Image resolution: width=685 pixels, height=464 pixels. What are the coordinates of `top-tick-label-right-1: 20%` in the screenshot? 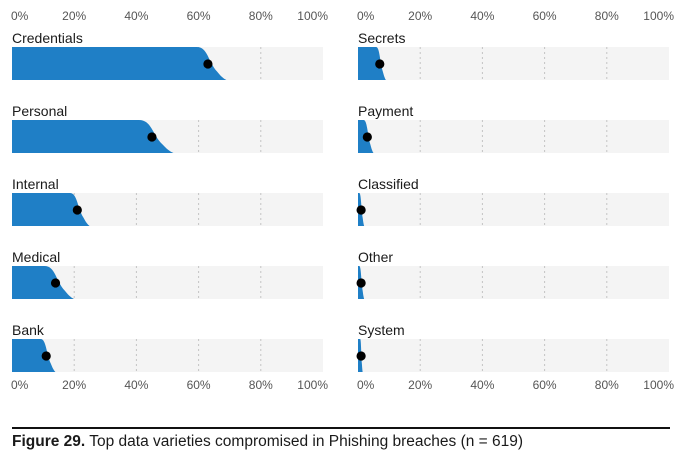 It's located at (420, 16).